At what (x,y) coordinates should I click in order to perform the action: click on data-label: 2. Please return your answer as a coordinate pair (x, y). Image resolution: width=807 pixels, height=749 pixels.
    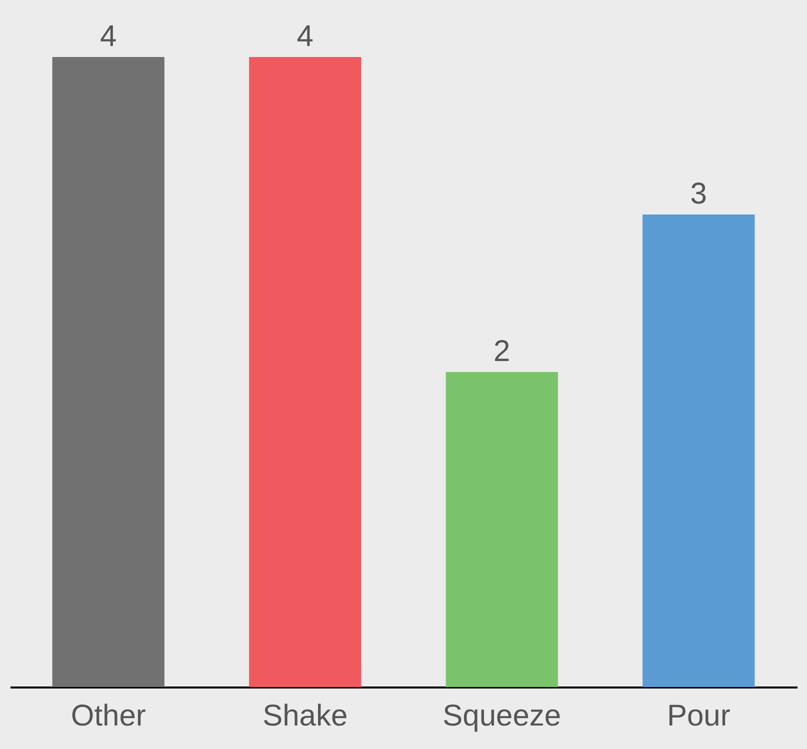
    Looking at the image, I should click on (502, 351).